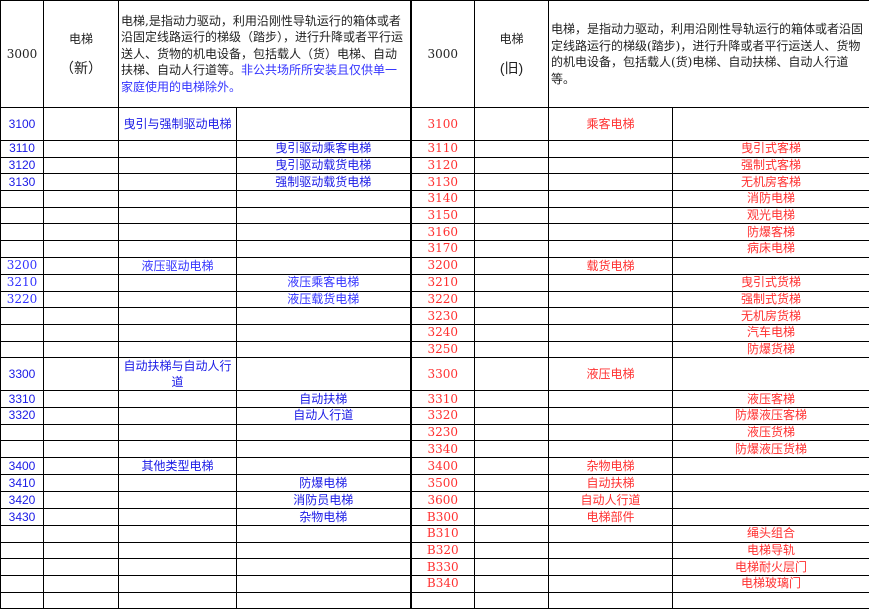 This screenshot has height=609, width=869. Describe the element at coordinates (771, 534) in the screenshot. I see `old-subcategory-cell: 绳头组合` at that location.